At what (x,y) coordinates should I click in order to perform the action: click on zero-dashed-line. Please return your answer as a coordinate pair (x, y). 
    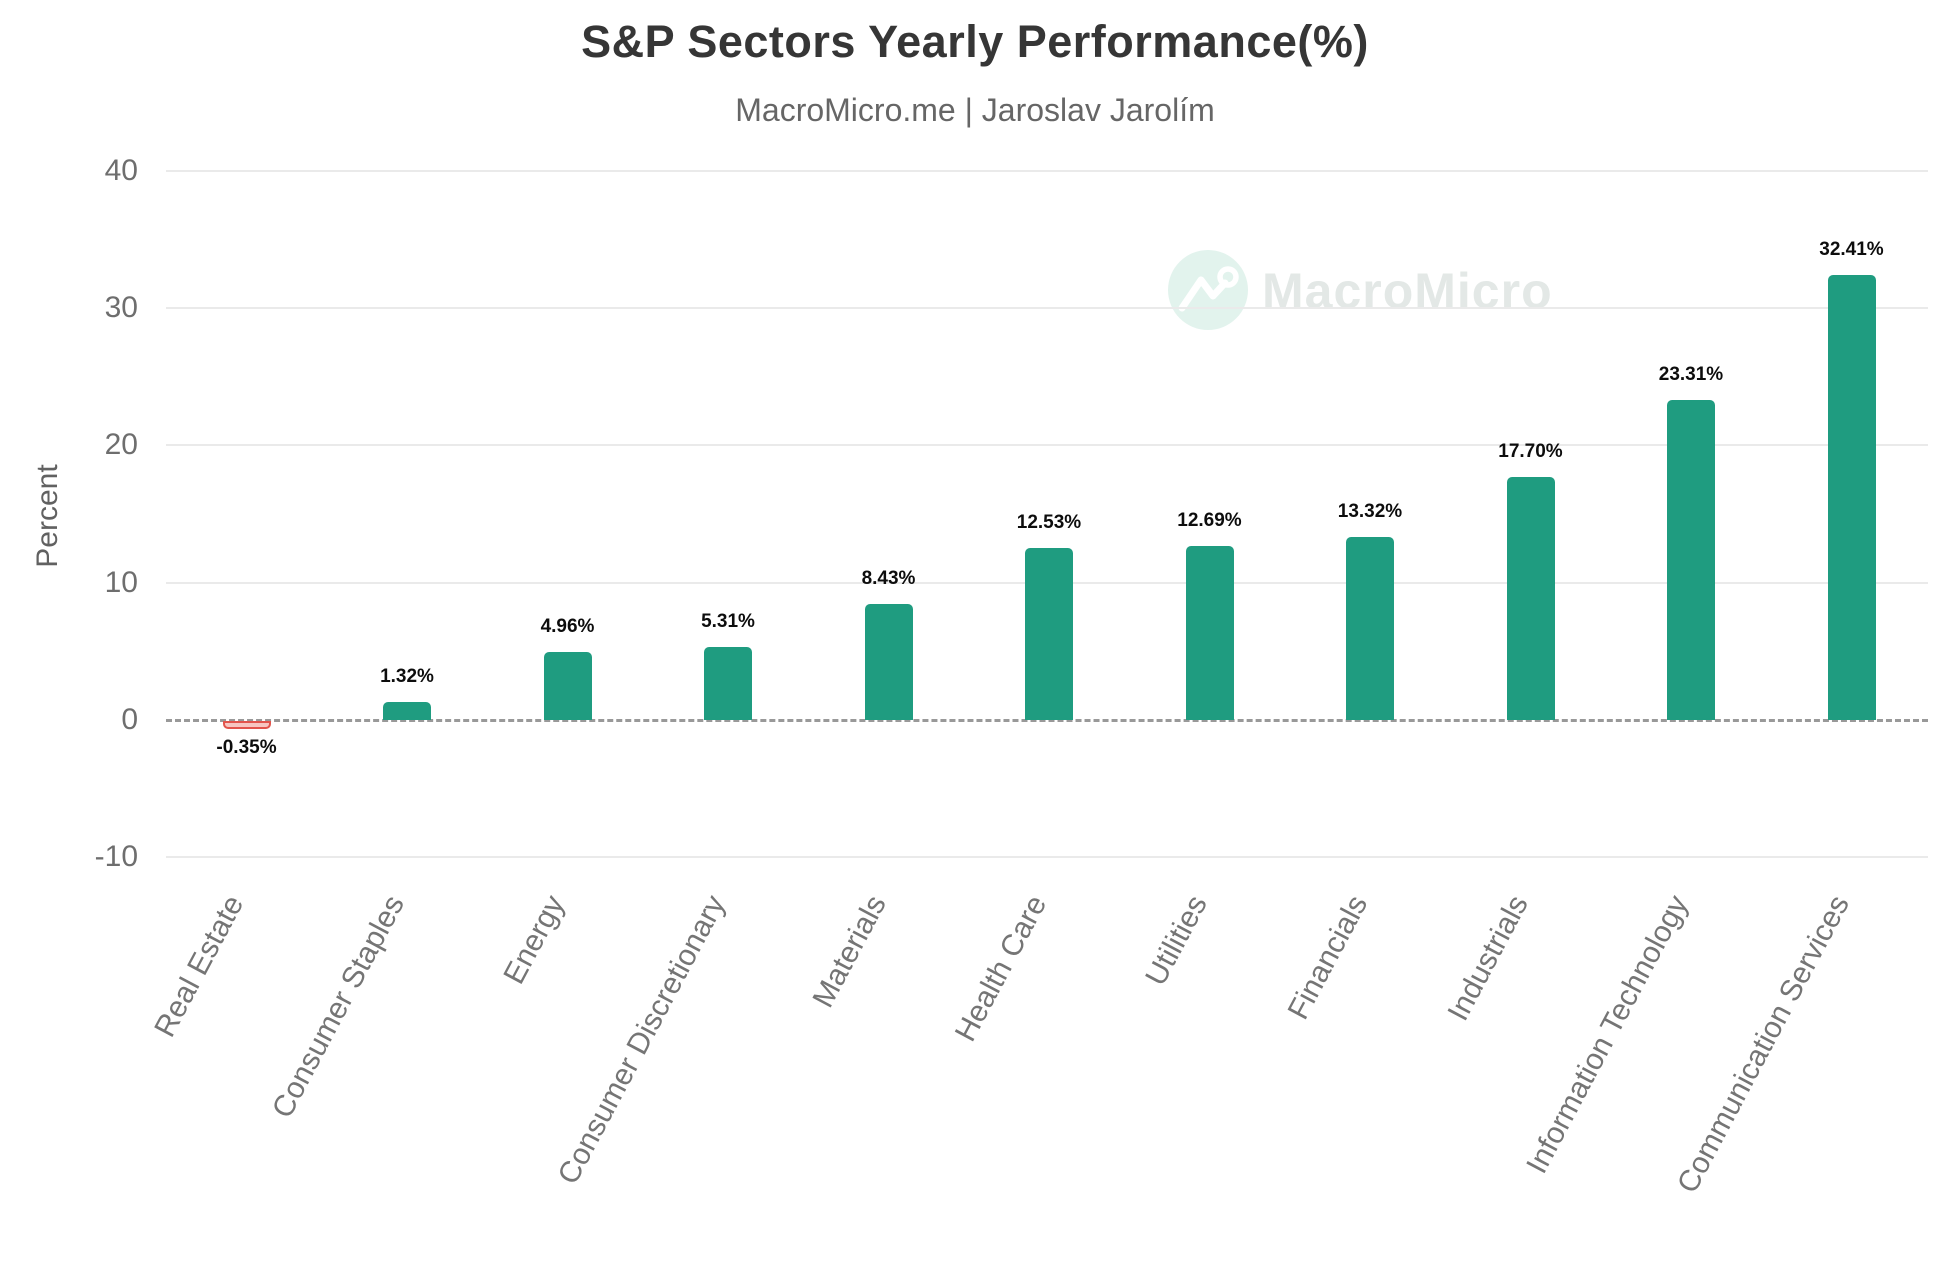
    Looking at the image, I should click on (1047, 720).